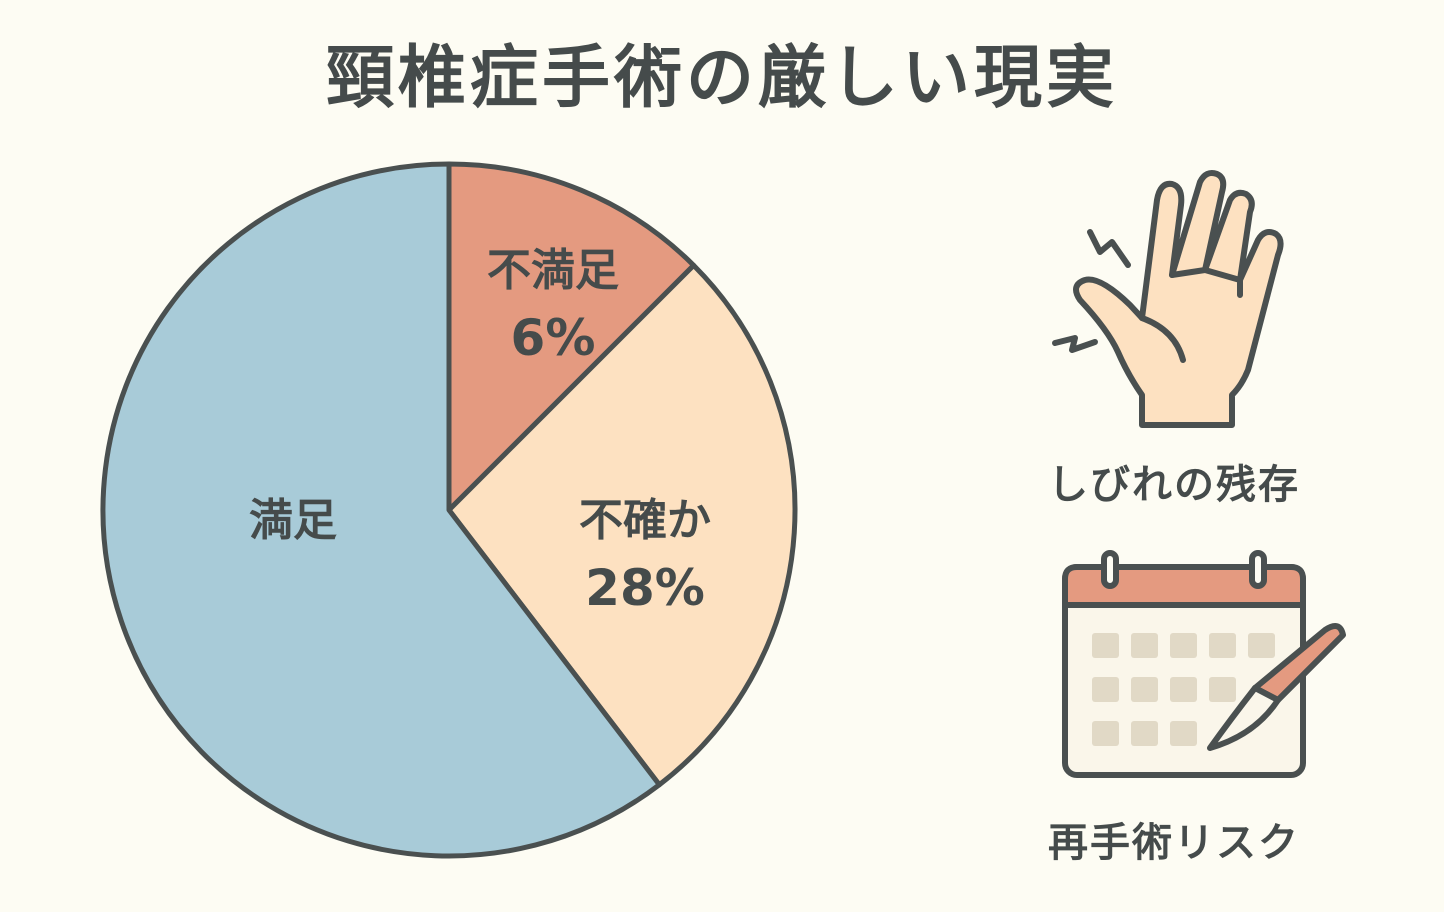 The image size is (1444, 912). What do you see at coordinates (1204, 664) in the screenshot?
I see `calendar-scalpel-icon` at bounding box center [1204, 664].